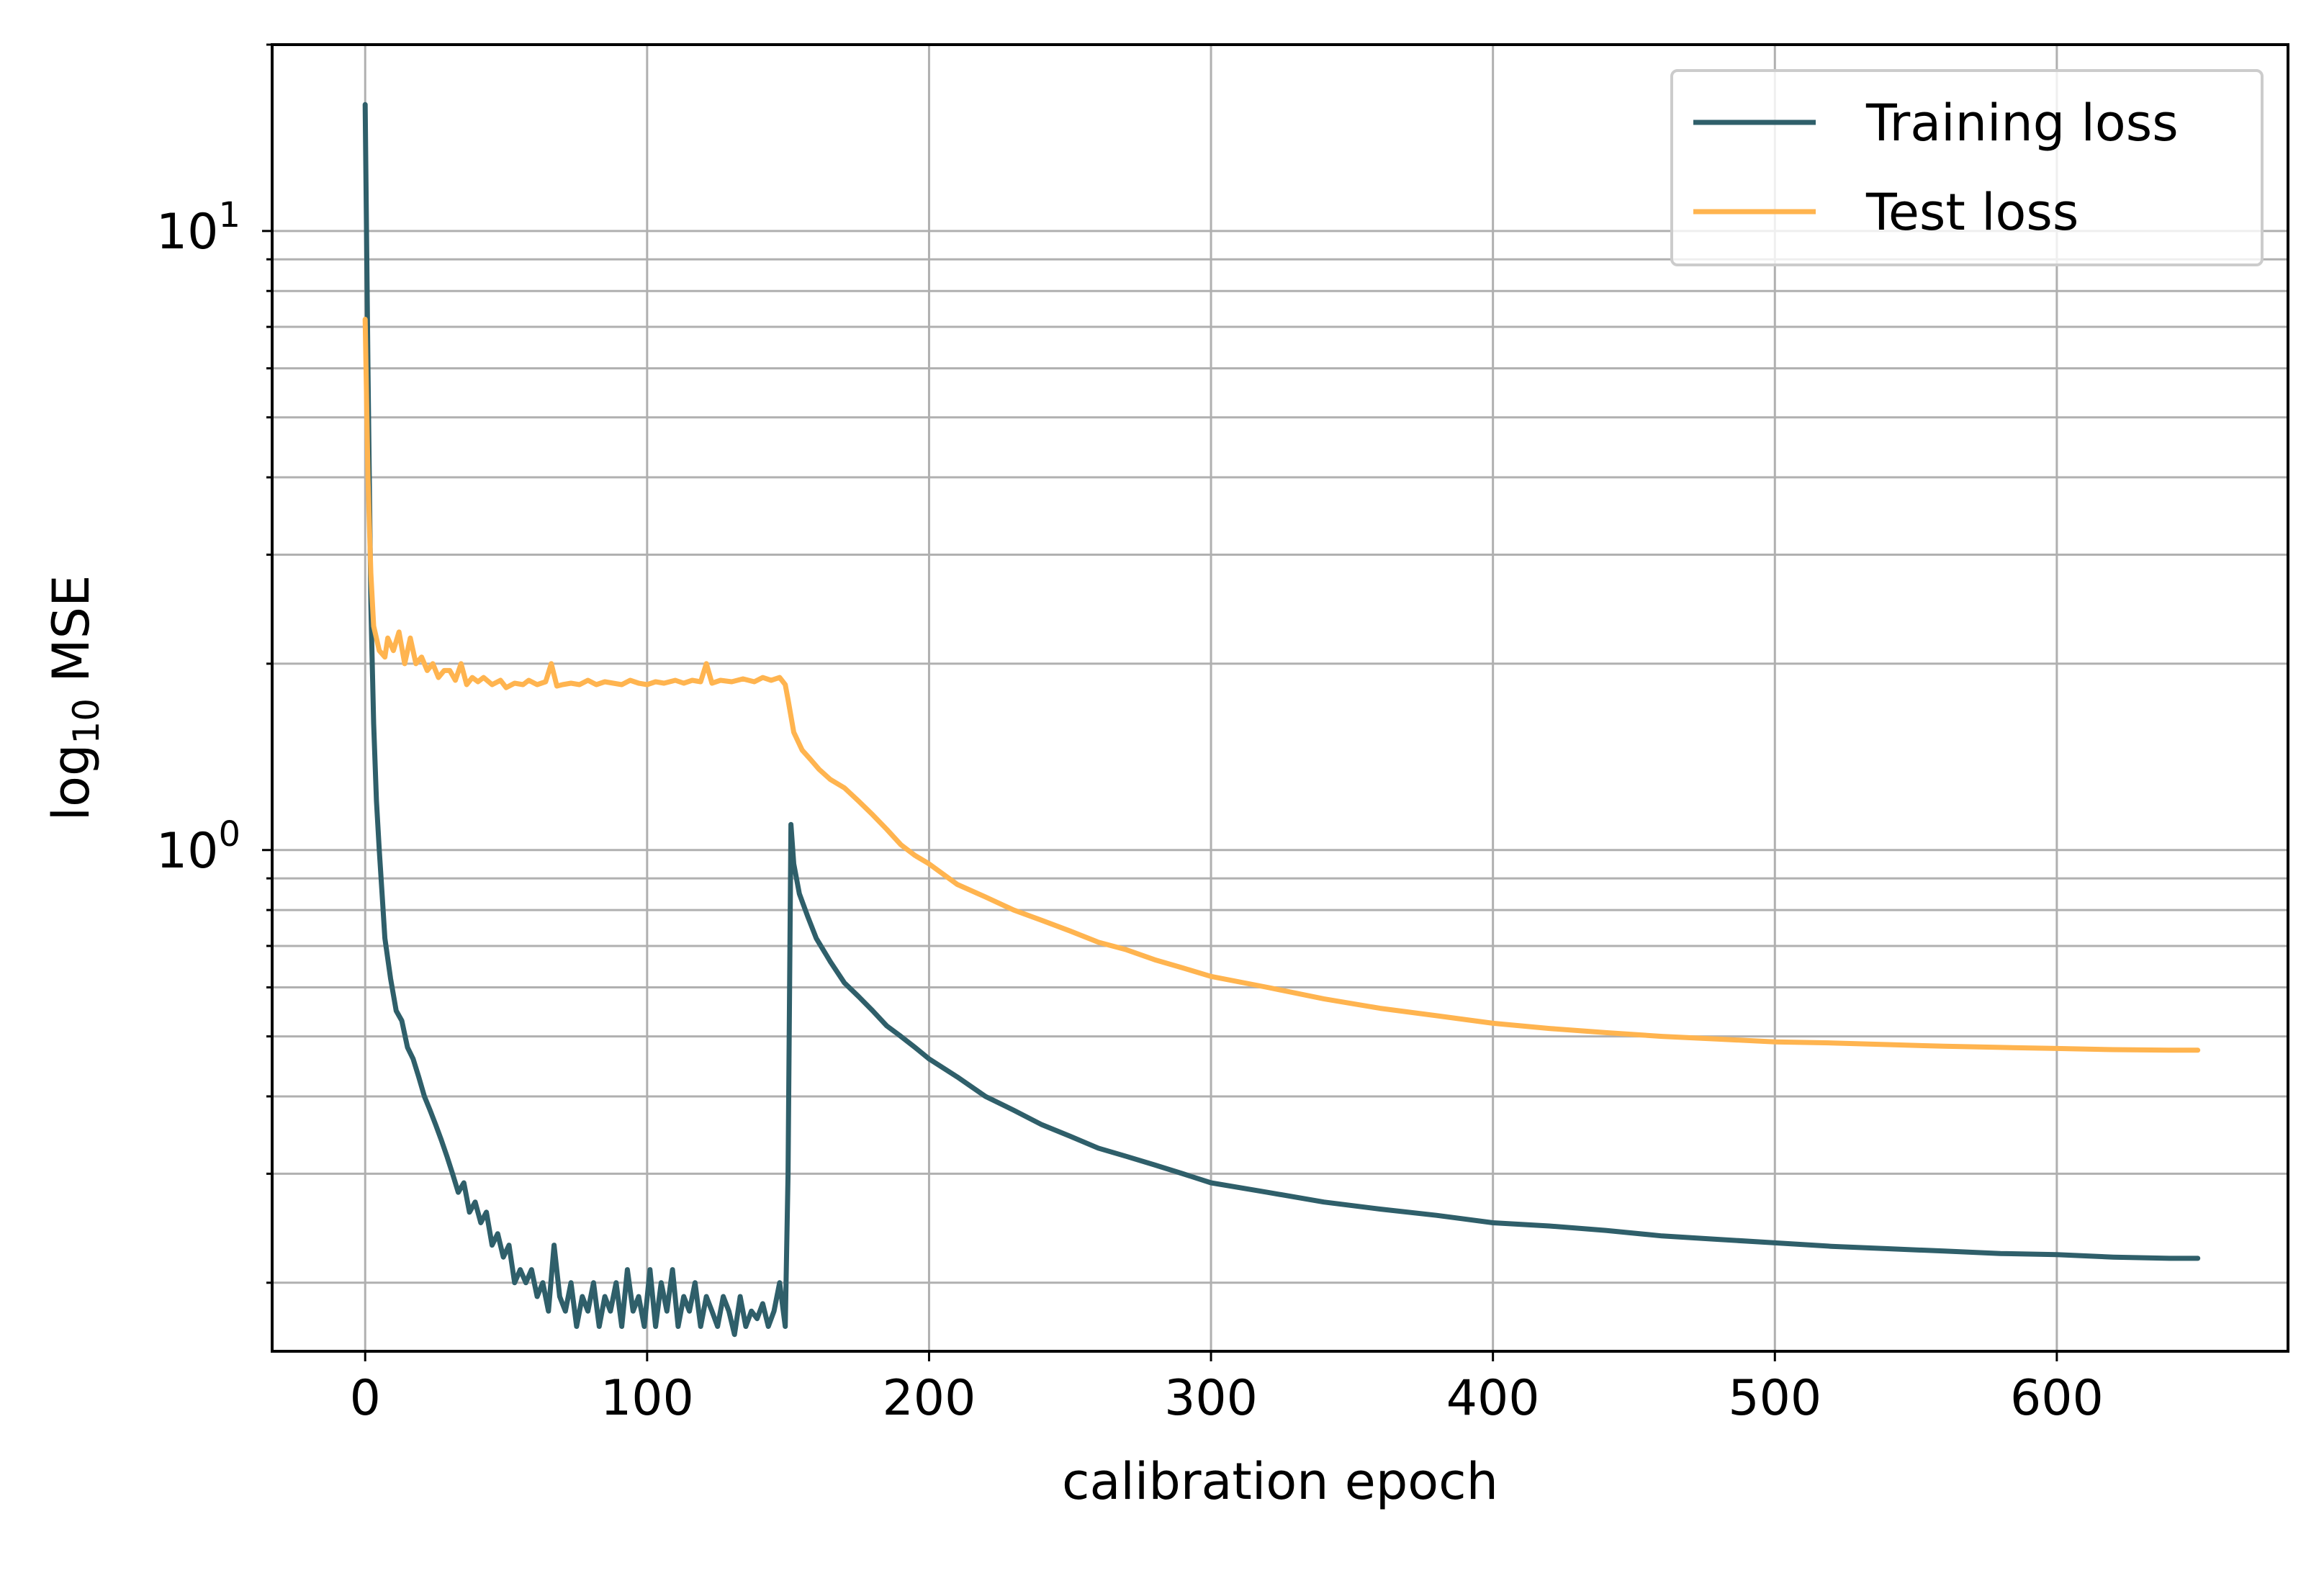 This screenshot has width=2324, height=1573. I want to click on y-tick-label-exponent: 0, so click(229, 834).